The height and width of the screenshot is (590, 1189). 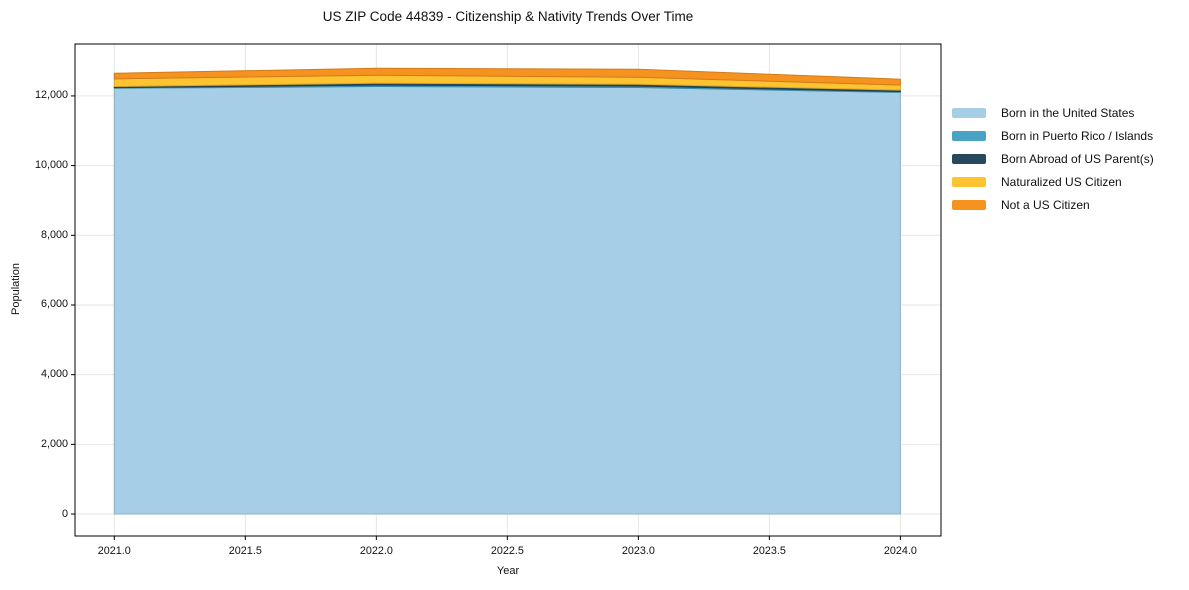 What do you see at coordinates (1077, 136) in the screenshot?
I see `legend-label: Born in Puerto Rico / Islands` at bounding box center [1077, 136].